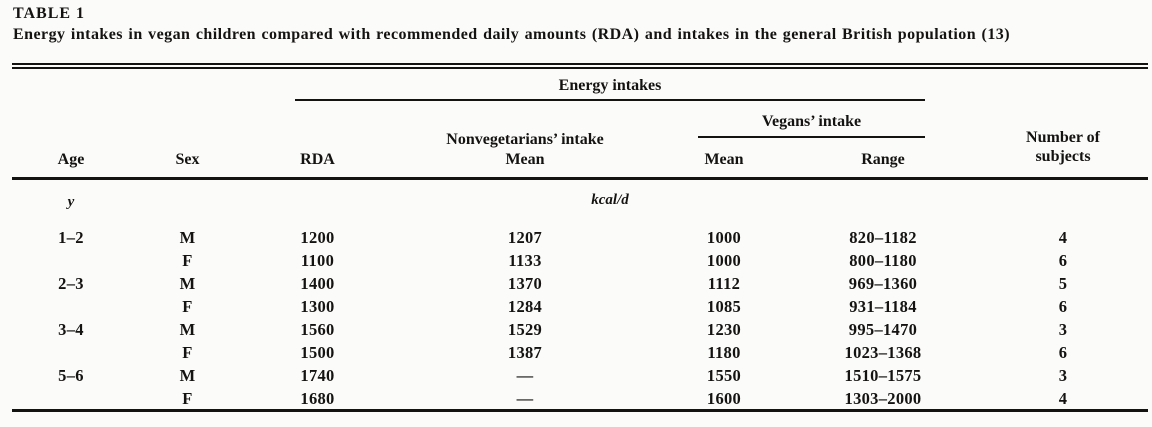 This screenshot has width=1152, height=427. What do you see at coordinates (317, 260) in the screenshot?
I see `cell-rda: 1100` at bounding box center [317, 260].